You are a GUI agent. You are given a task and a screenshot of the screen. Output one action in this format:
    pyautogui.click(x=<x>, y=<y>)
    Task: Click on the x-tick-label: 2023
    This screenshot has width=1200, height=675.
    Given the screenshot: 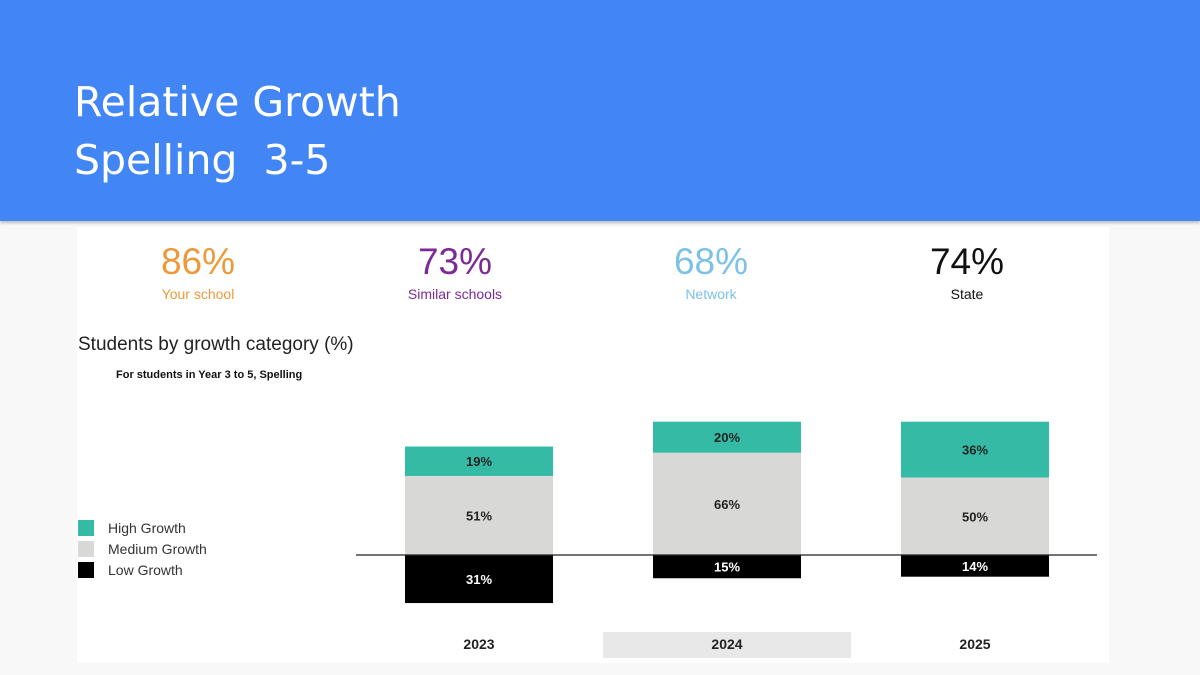 What is the action you would take?
    pyautogui.click(x=478, y=644)
    